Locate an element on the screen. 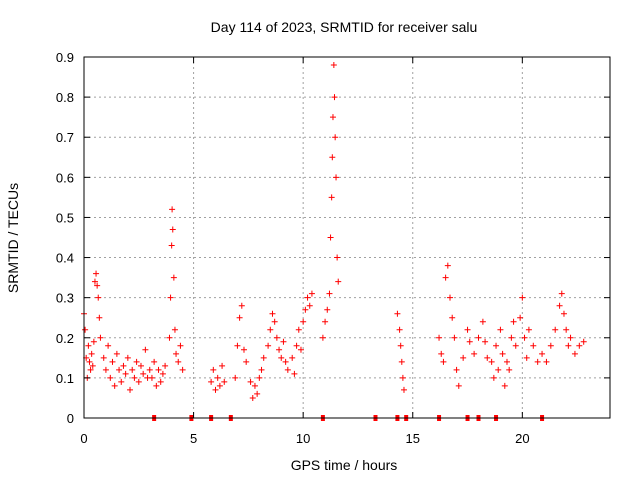 The image size is (640, 480). y-tick-label: 0.6 is located at coordinates (65, 177).